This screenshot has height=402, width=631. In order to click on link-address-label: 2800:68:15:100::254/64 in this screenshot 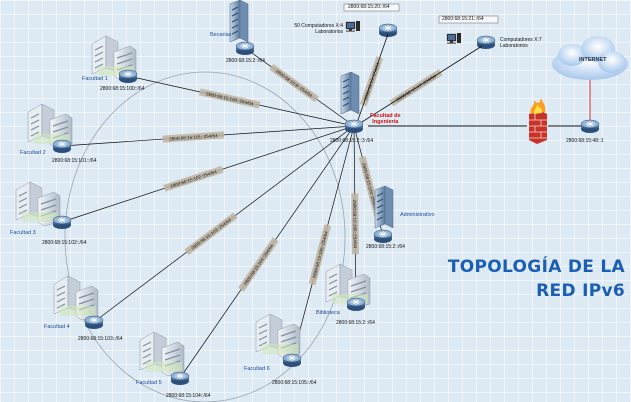, I will do `click(230, 98)`.